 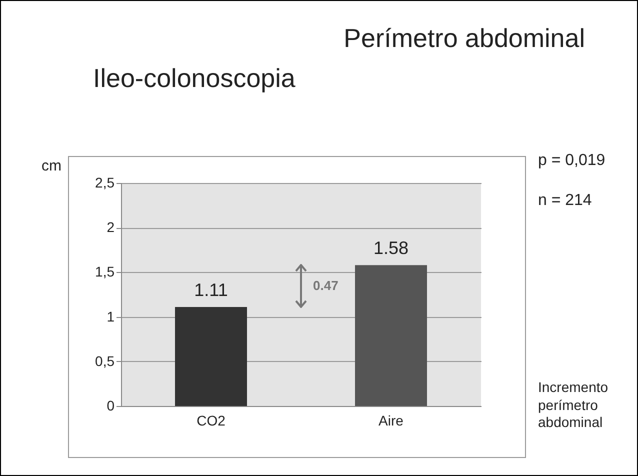 What do you see at coordinates (325, 286) in the screenshot?
I see `annotation: 0.47` at bounding box center [325, 286].